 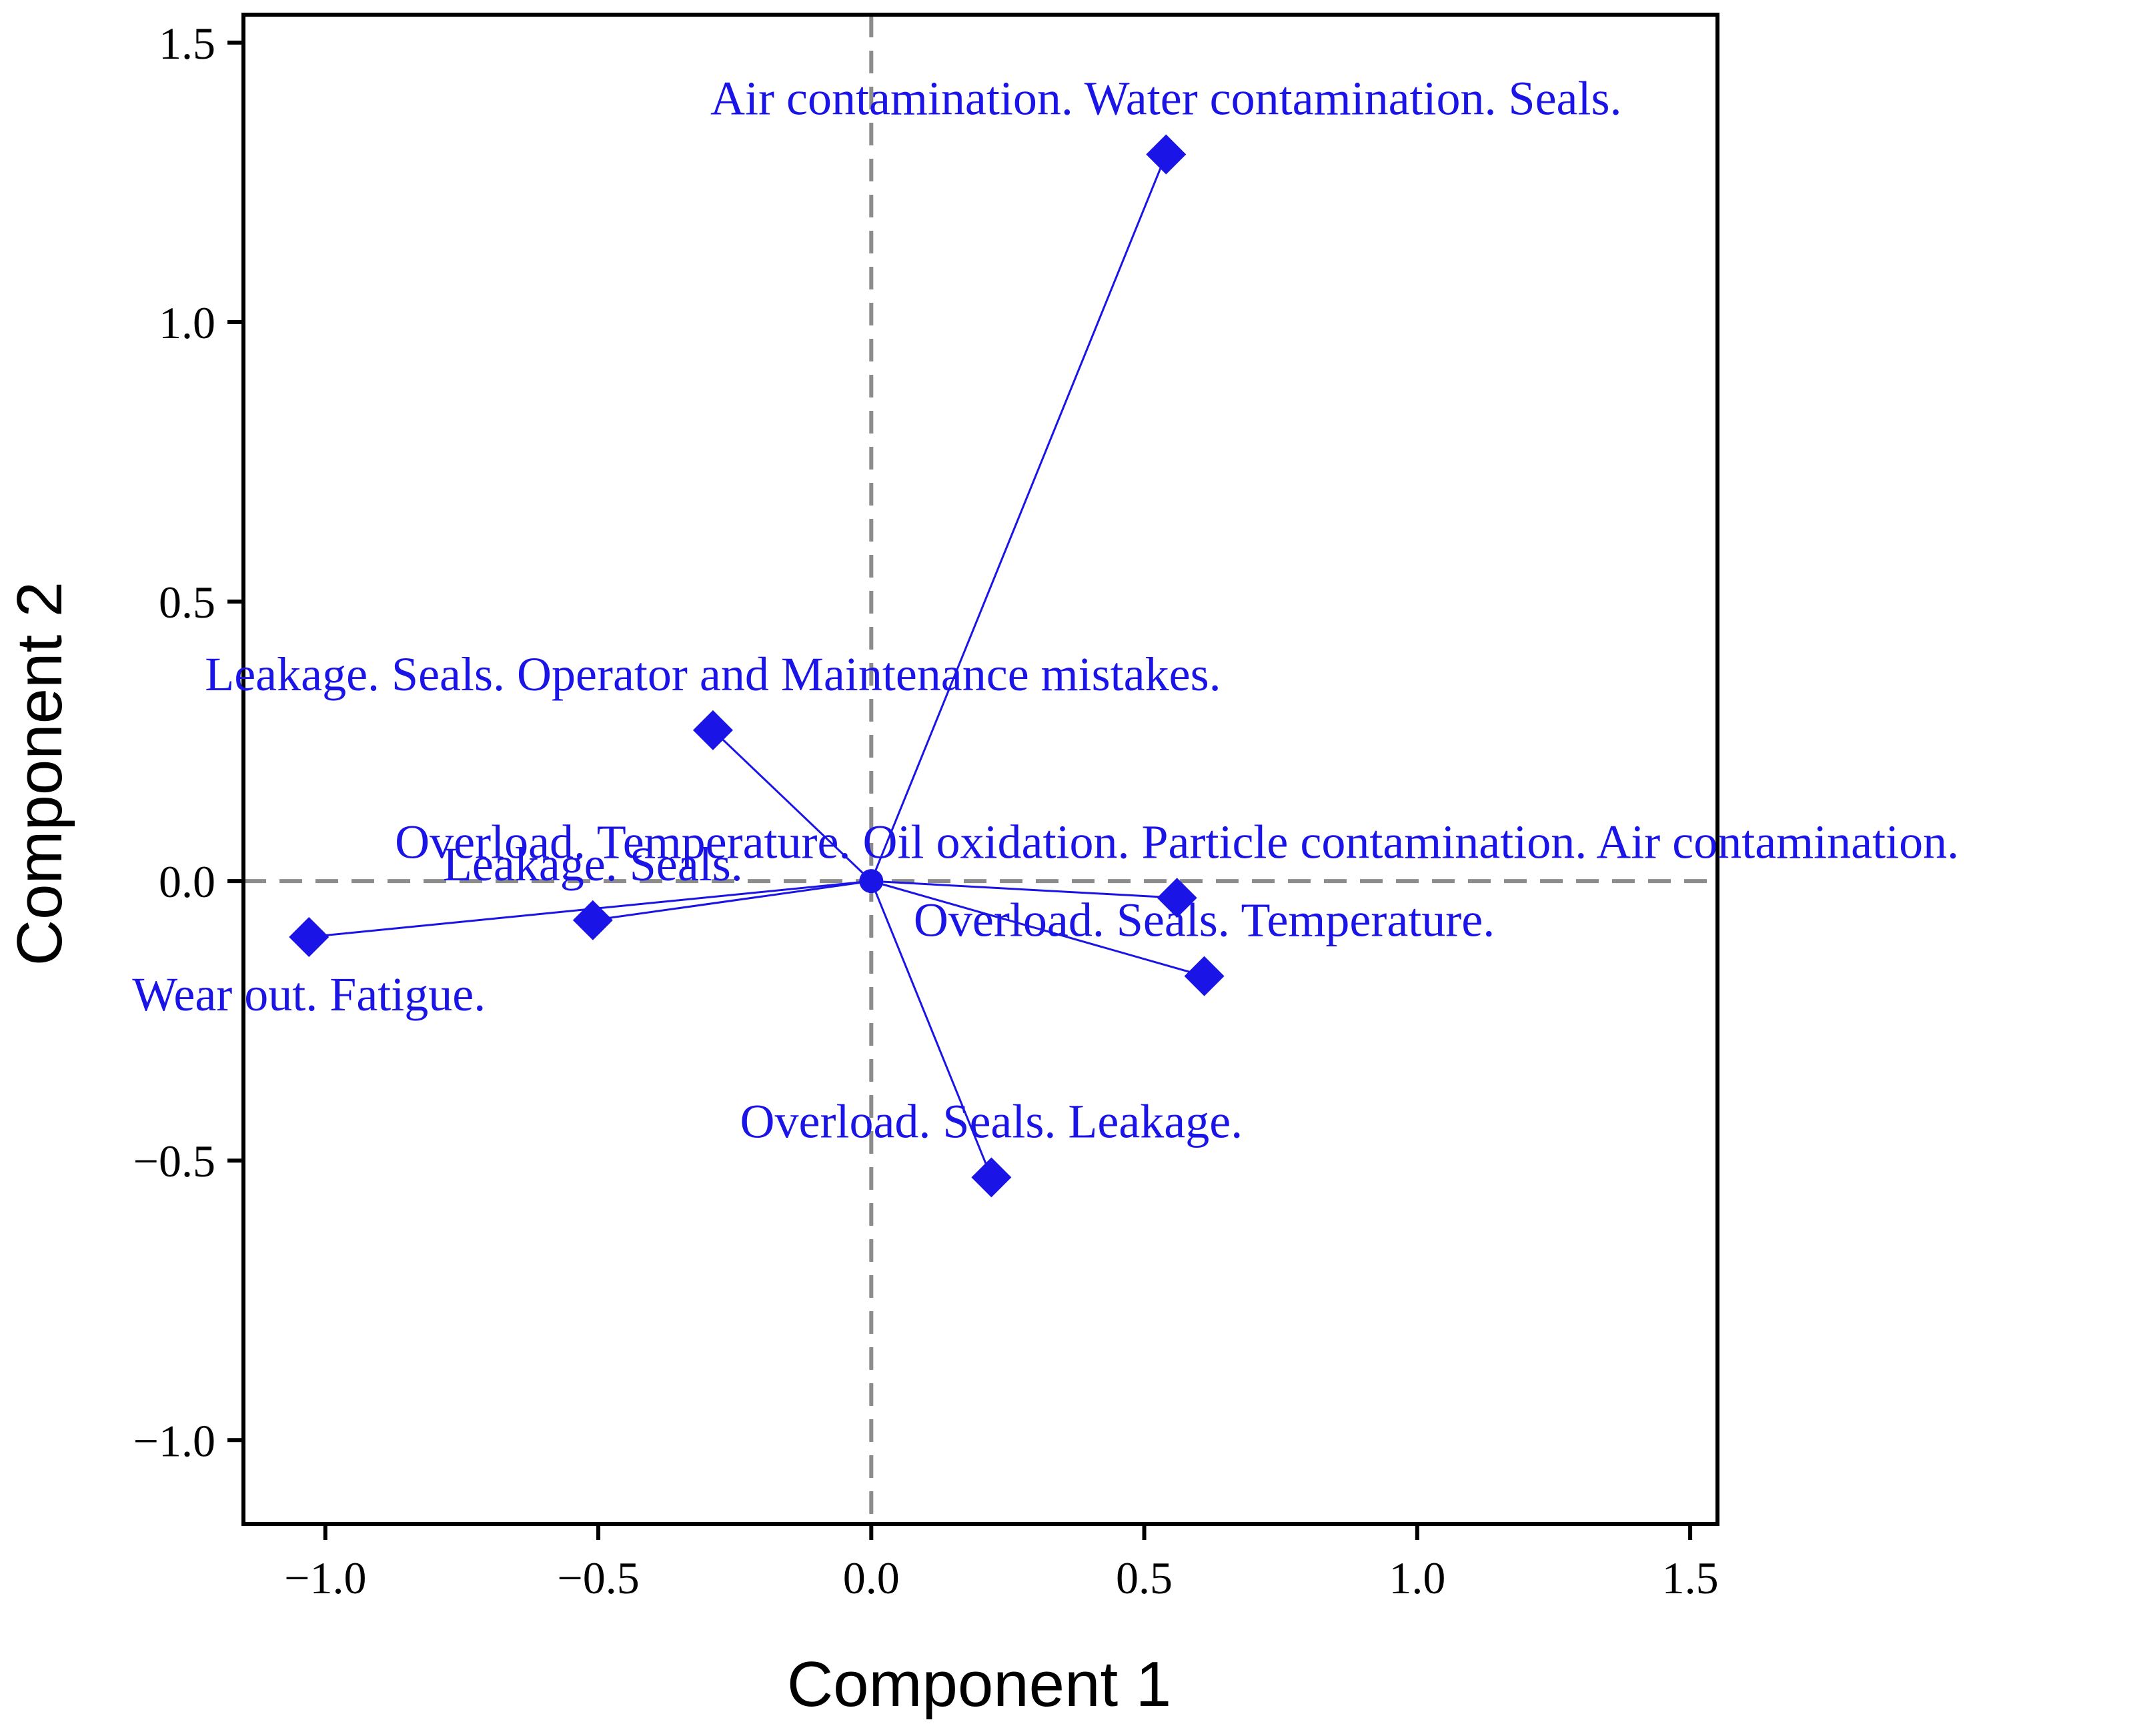 What do you see at coordinates (979, 1684) in the screenshot?
I see `x-axis-title: Component 1` at bounding box center [979, 1684].